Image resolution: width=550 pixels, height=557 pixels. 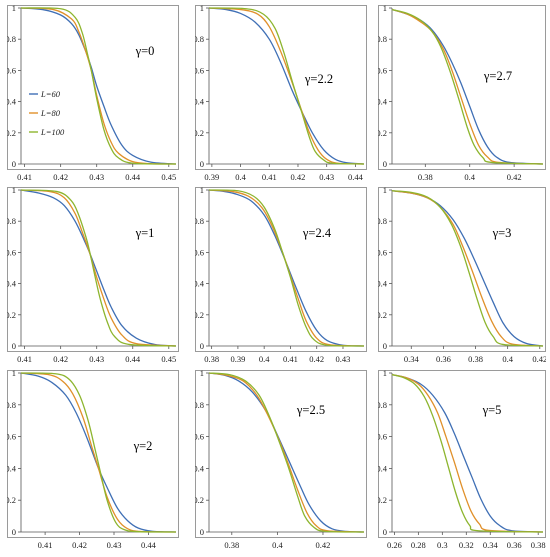 What do you see at coordinates (466, 545) in the screenshot?
I see `x-tick-label: 0.32` at bounding box center [466, 545].